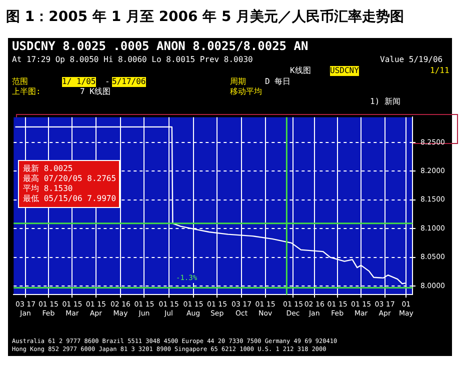  What do you see at coordinates (246, 92) in the screenshot?
I see `text: 移动平均` at bounding box center [246, 92].